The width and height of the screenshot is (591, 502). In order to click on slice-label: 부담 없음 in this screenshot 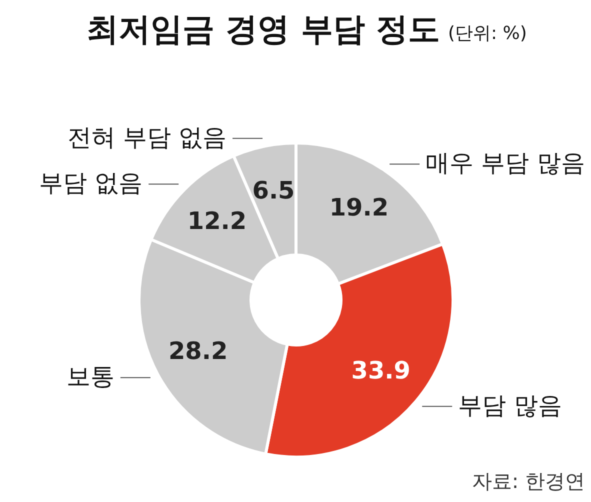, I will do `click(90, 183)`.